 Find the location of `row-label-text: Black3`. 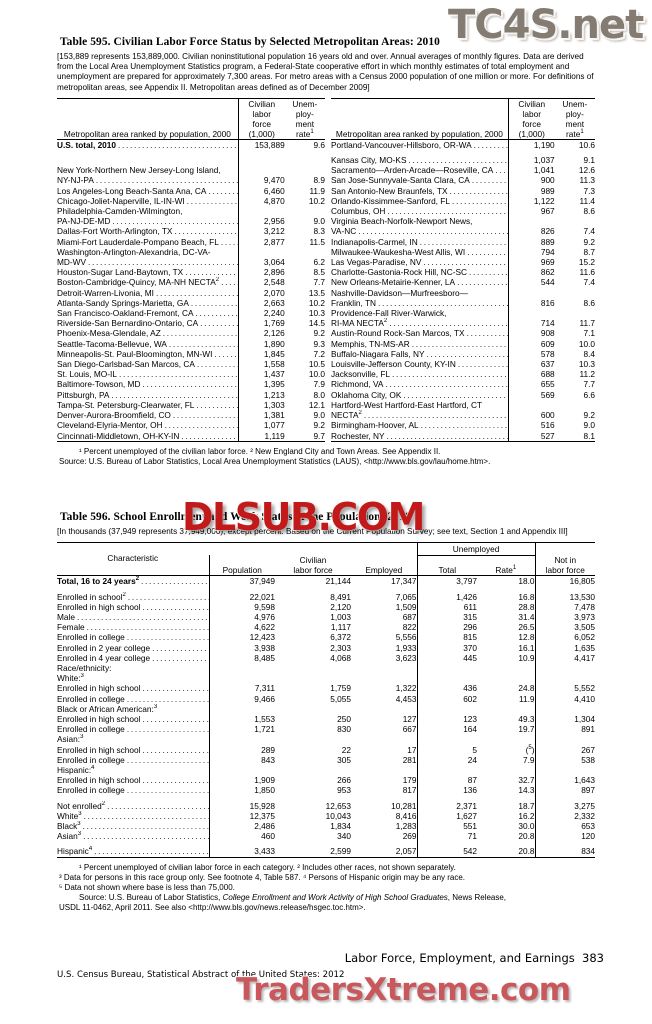

row-label-text: Black3 is located at coordinates (69, 826).